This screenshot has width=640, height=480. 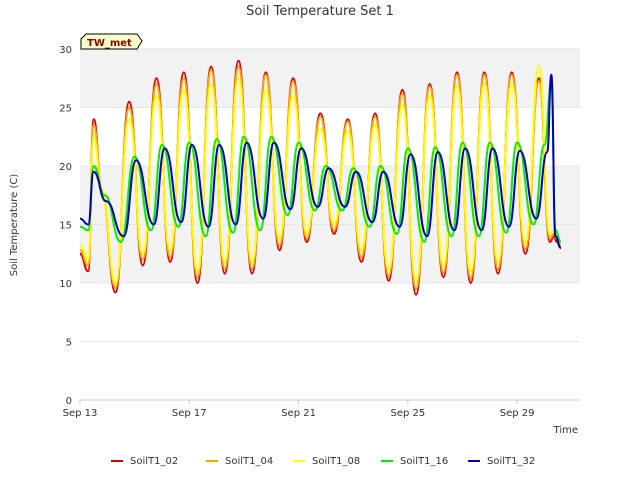 What do you see at coordinates (14, 225) in the screenshot?
I see `y-axis-label: Soil Temperature (C)` at bounding box center [14, 225].